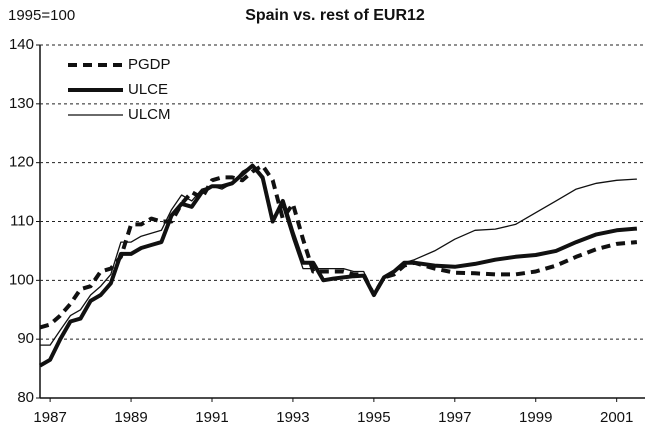 This screenshot has width=651, height=435. Describe the element at coordinates (211, 417) in the screenshot. I see `x-tick-label: 1991` at that location.